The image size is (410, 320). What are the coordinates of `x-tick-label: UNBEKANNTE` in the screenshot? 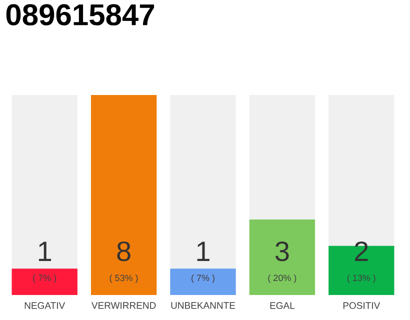 It's located at (203, 305).